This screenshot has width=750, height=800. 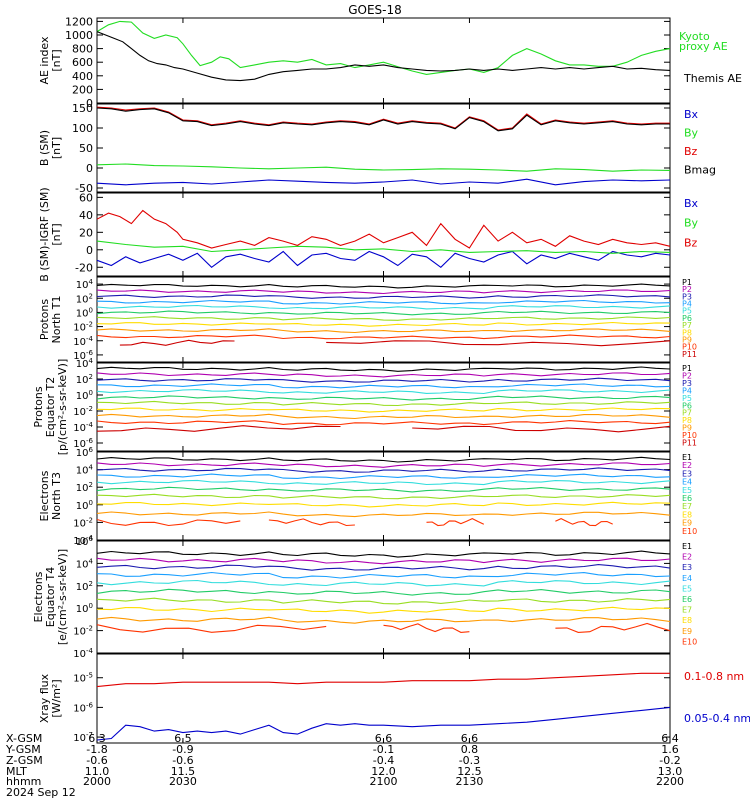 What do you see at coordinates (86, 197) in the screenshot?
I see `y-tick-label: 60` at bounding box center [86, 197].